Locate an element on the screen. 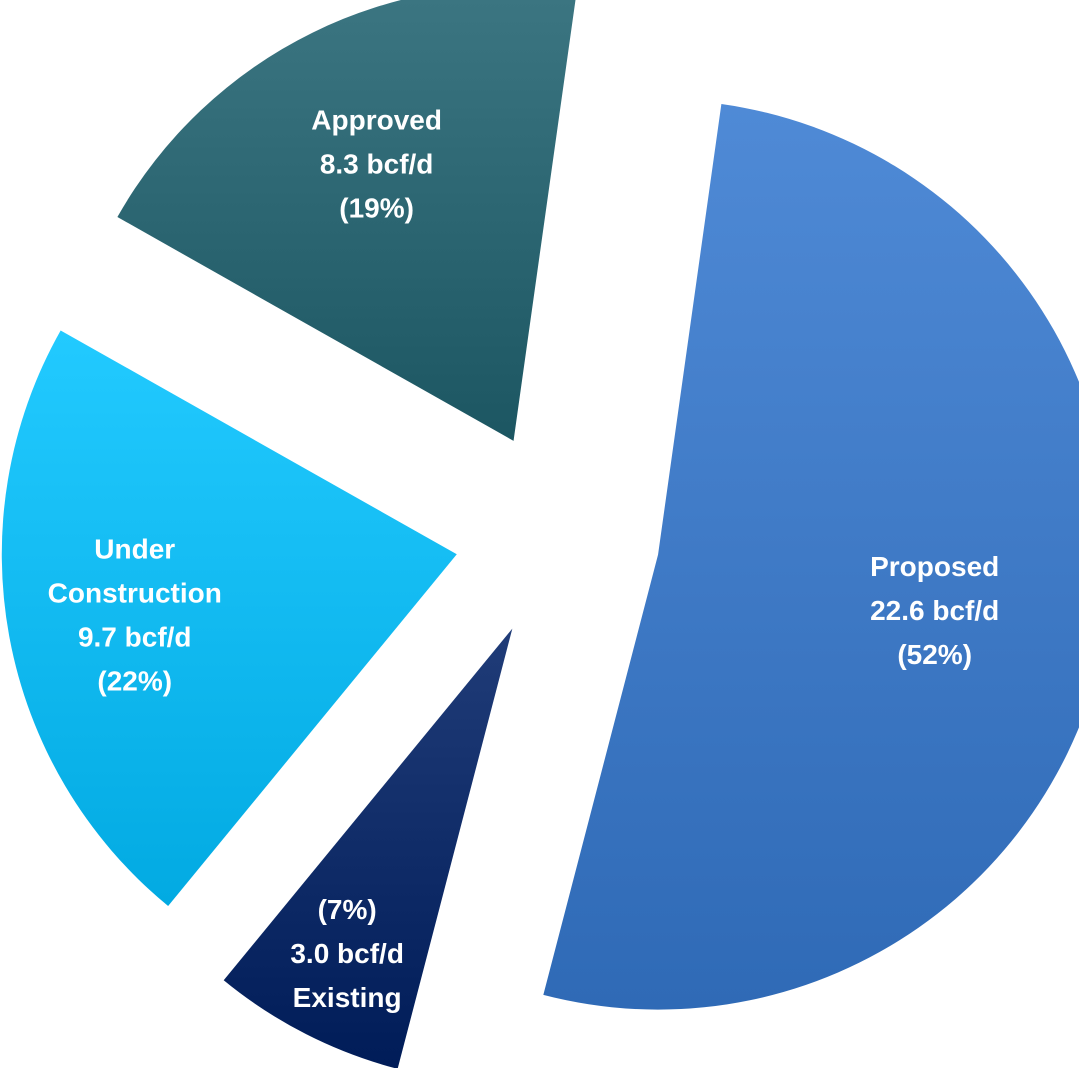  slice-label-line: (7%) is located at coordinates (347, 909).